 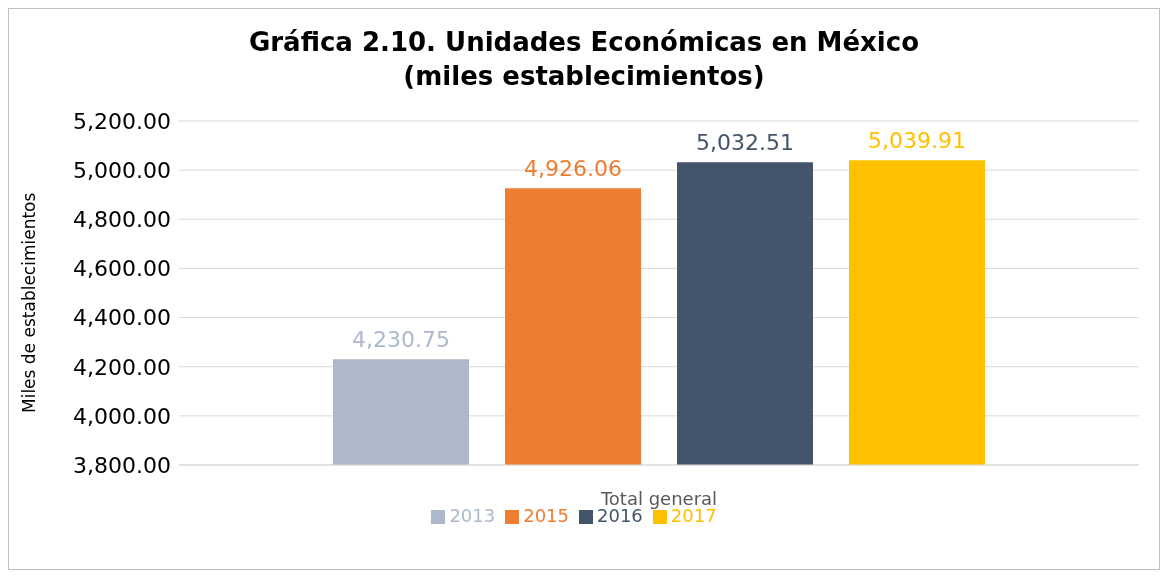 I want to click on y-axis-title: Miles de establecimientos, so click(x=29, y=302).